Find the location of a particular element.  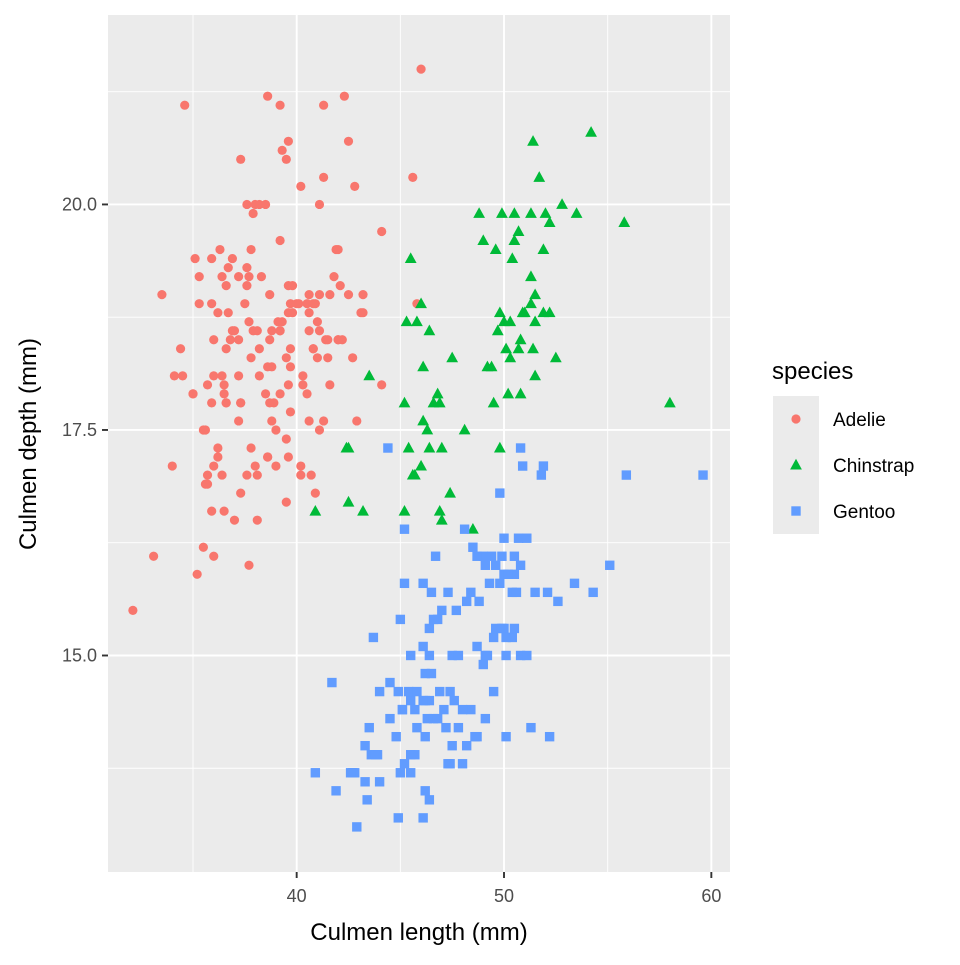

y-axis-ticks: 15.0 17.5 20.0 is located at coordinates (85, 429).